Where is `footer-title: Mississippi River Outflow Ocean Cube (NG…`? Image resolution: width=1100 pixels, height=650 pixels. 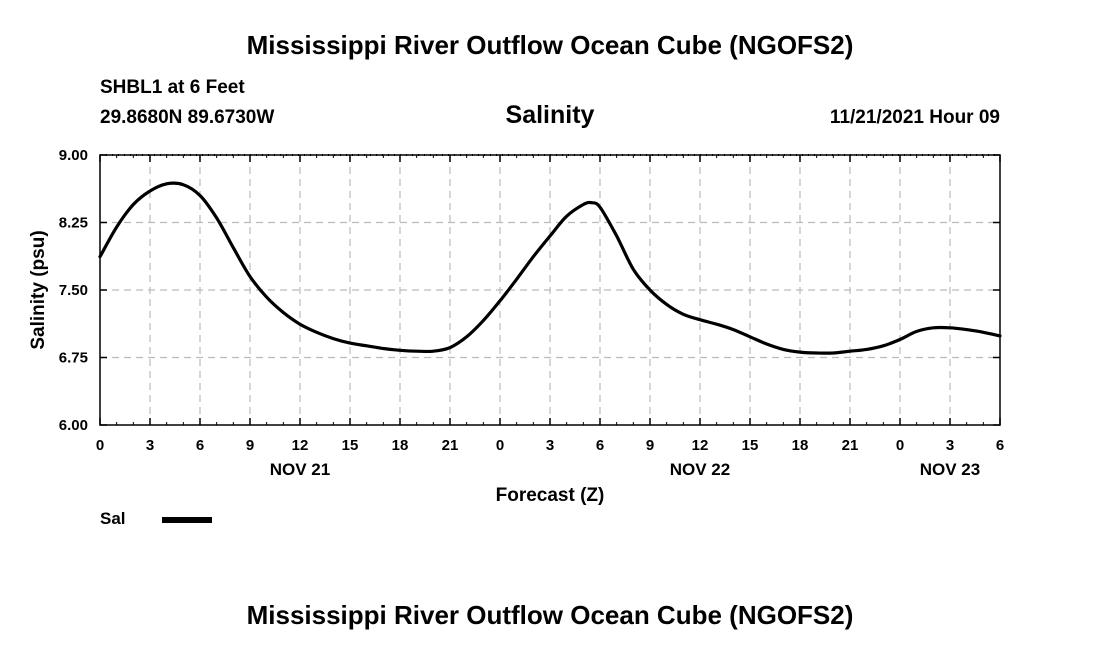
footer-title: Mississippi River Outflow Ocean Cube (NG… is located at coordinates (550, 615).